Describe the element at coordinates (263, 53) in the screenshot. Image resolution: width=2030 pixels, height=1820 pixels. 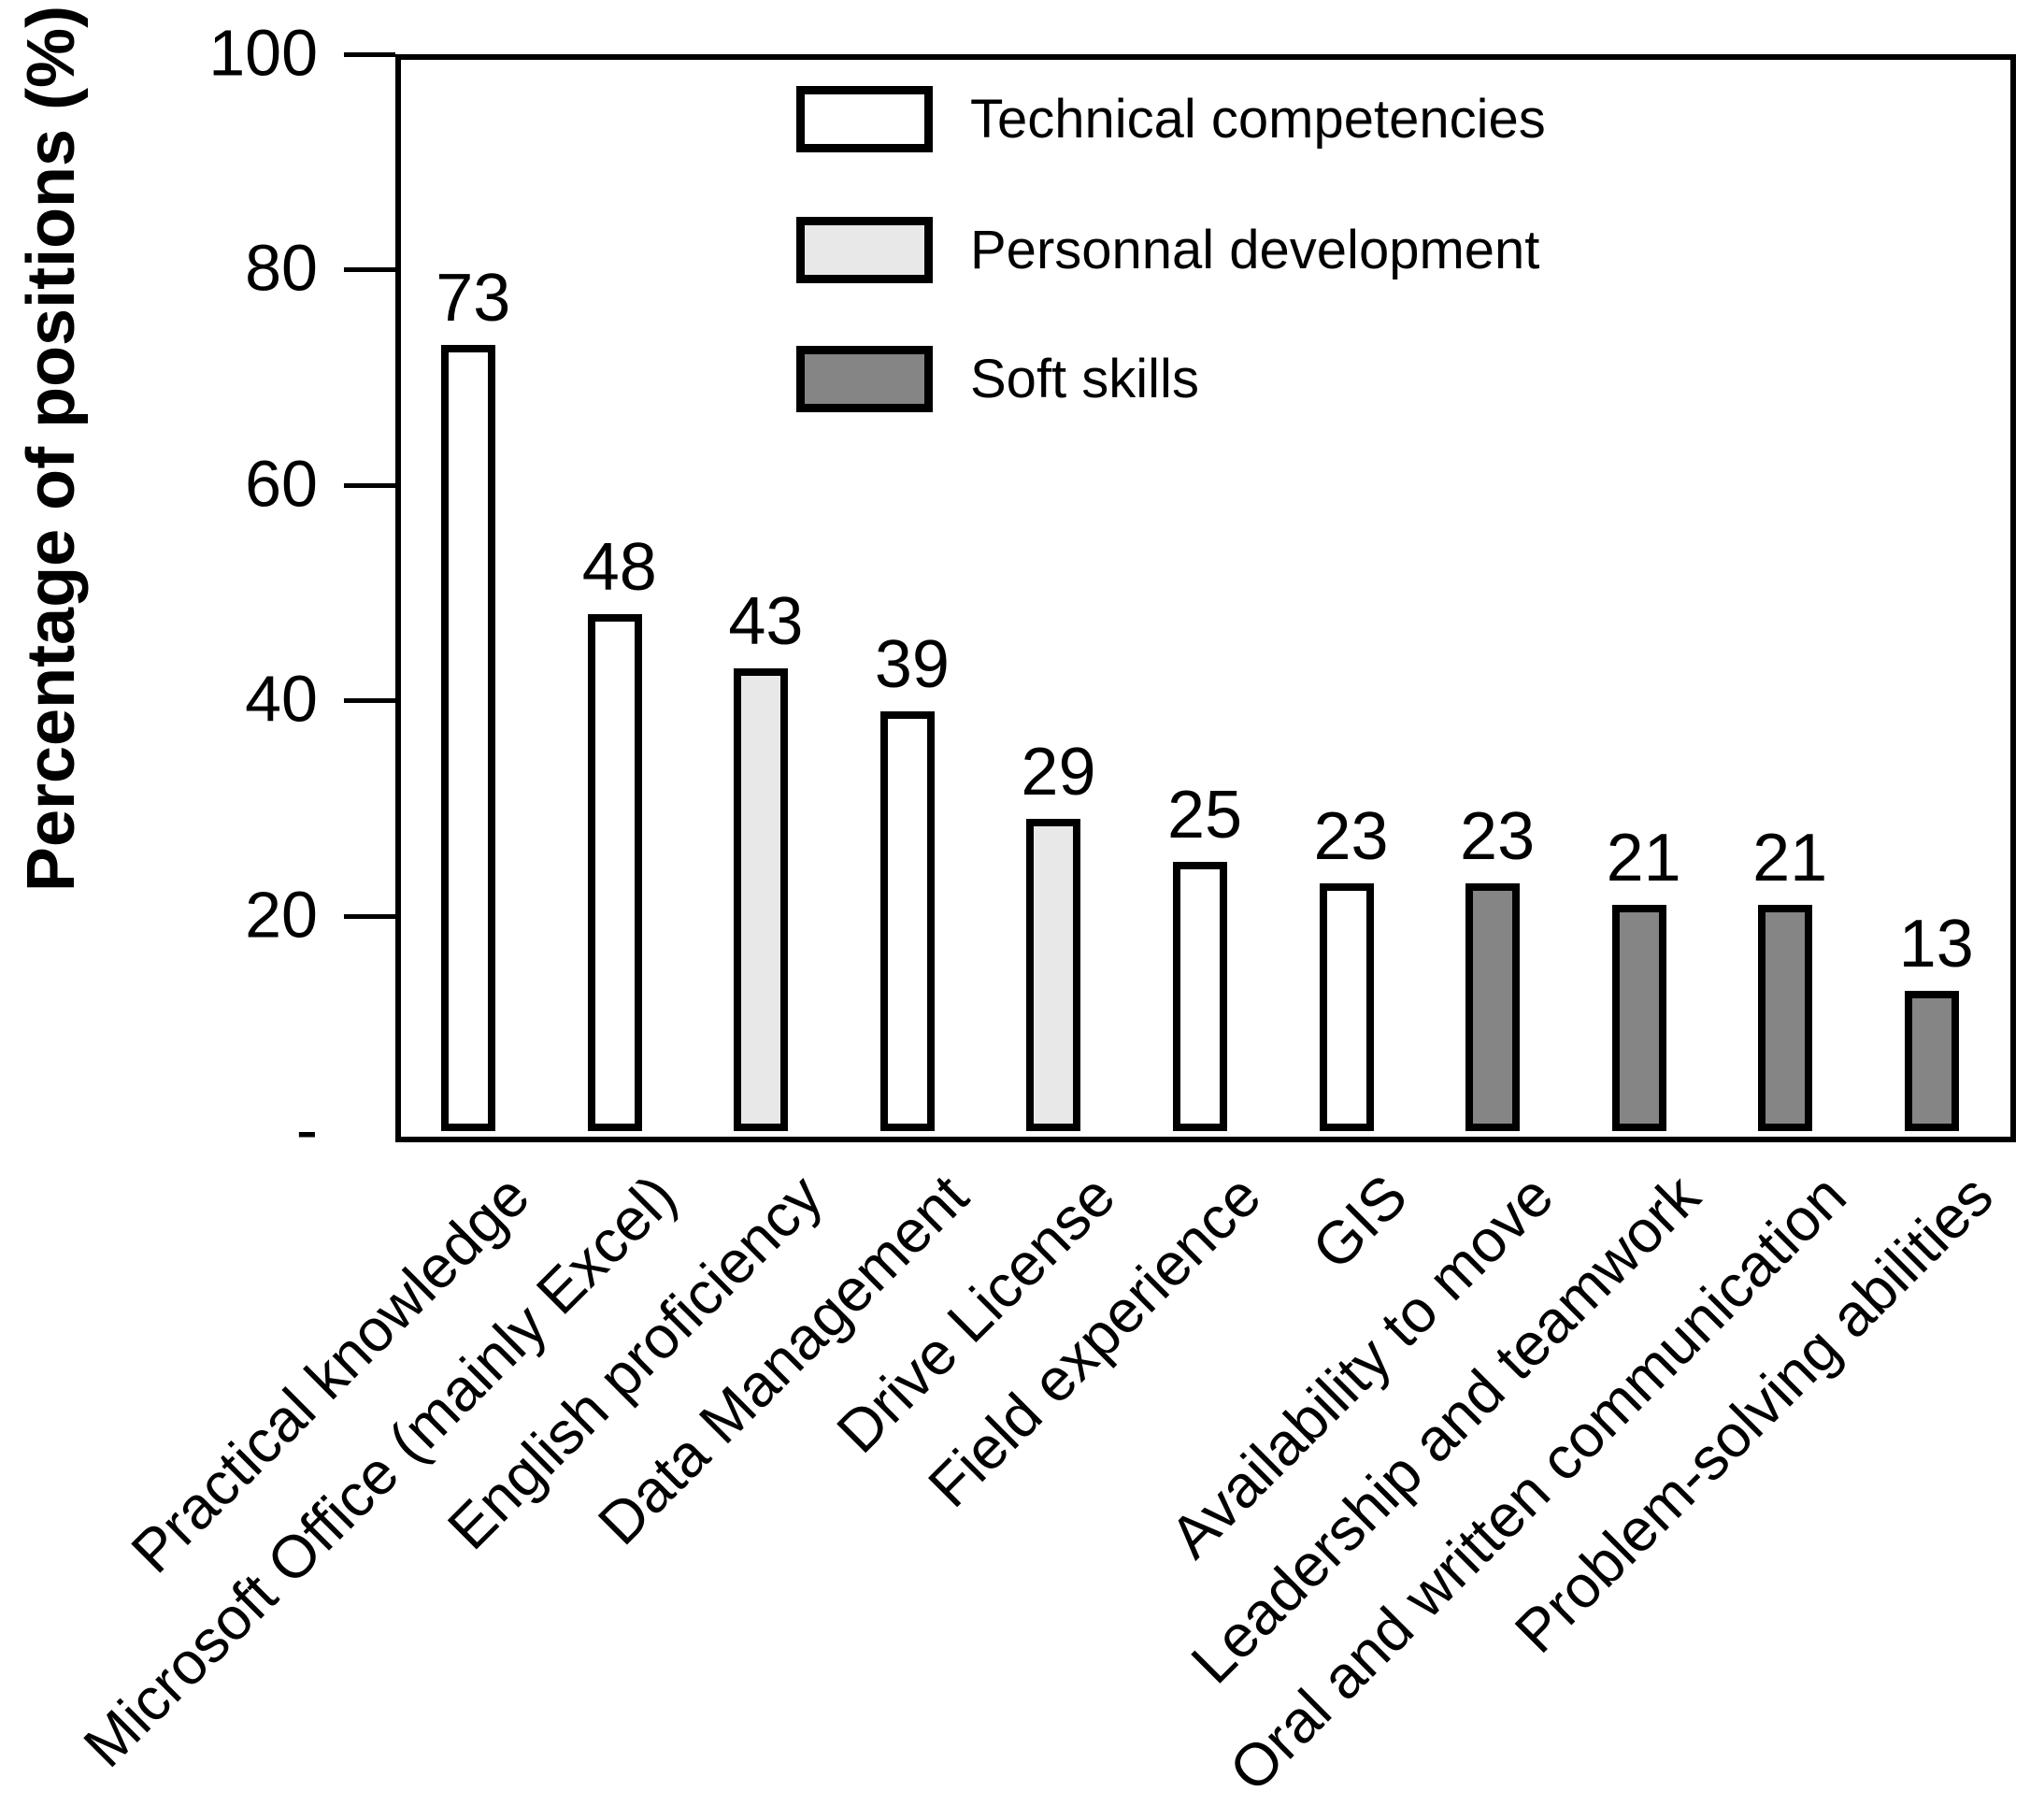
I see `y-tick-label-100: 100` at that location.